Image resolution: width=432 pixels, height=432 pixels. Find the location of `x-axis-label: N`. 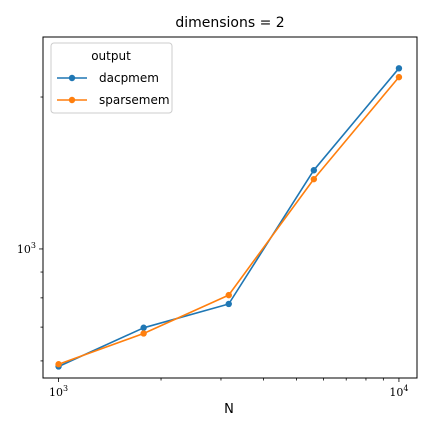

x-axis-label: N is located at coordinates (229, 409).